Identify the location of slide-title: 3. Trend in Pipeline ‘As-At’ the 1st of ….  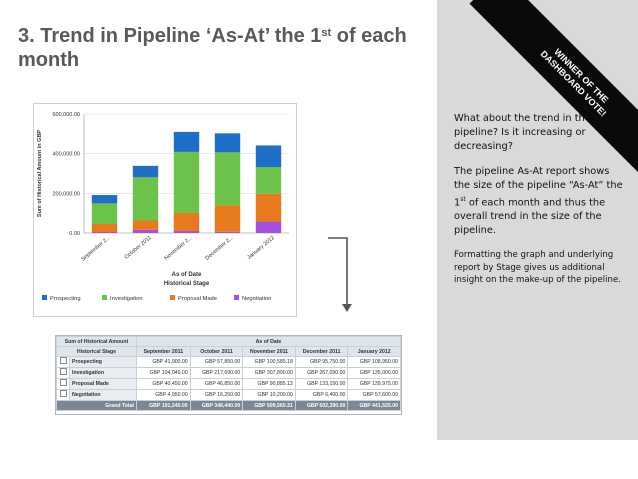
(218, 48).